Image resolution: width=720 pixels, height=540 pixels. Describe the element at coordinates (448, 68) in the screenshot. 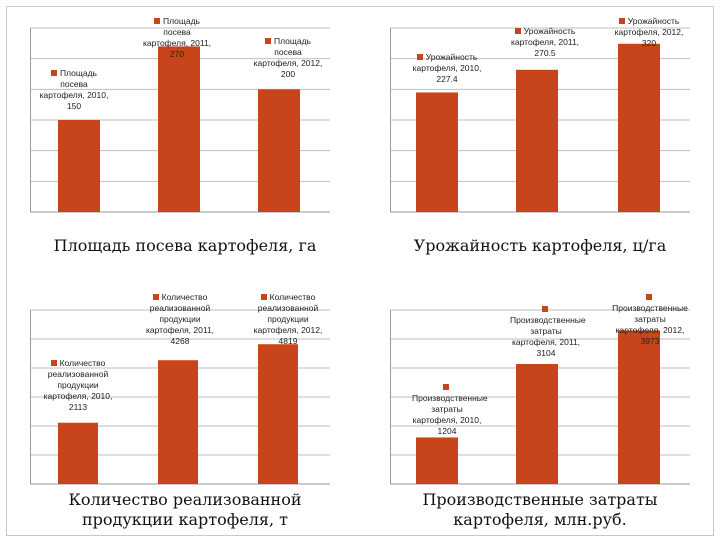

I see `data-label-2010: Урожайность картофеля, 2010, 227.4` at that location.